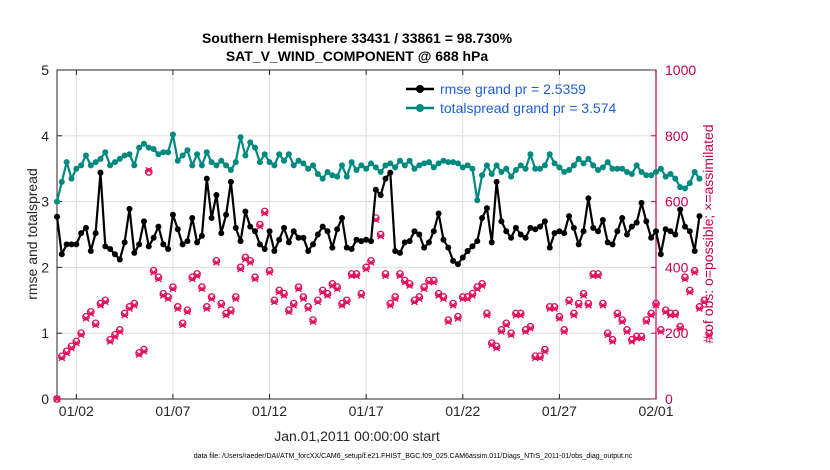 The image size is (830, 470). Describe the element at coordinates (655, 411) in the screenshot. I see `x-tick-label: 02/01` at that location.